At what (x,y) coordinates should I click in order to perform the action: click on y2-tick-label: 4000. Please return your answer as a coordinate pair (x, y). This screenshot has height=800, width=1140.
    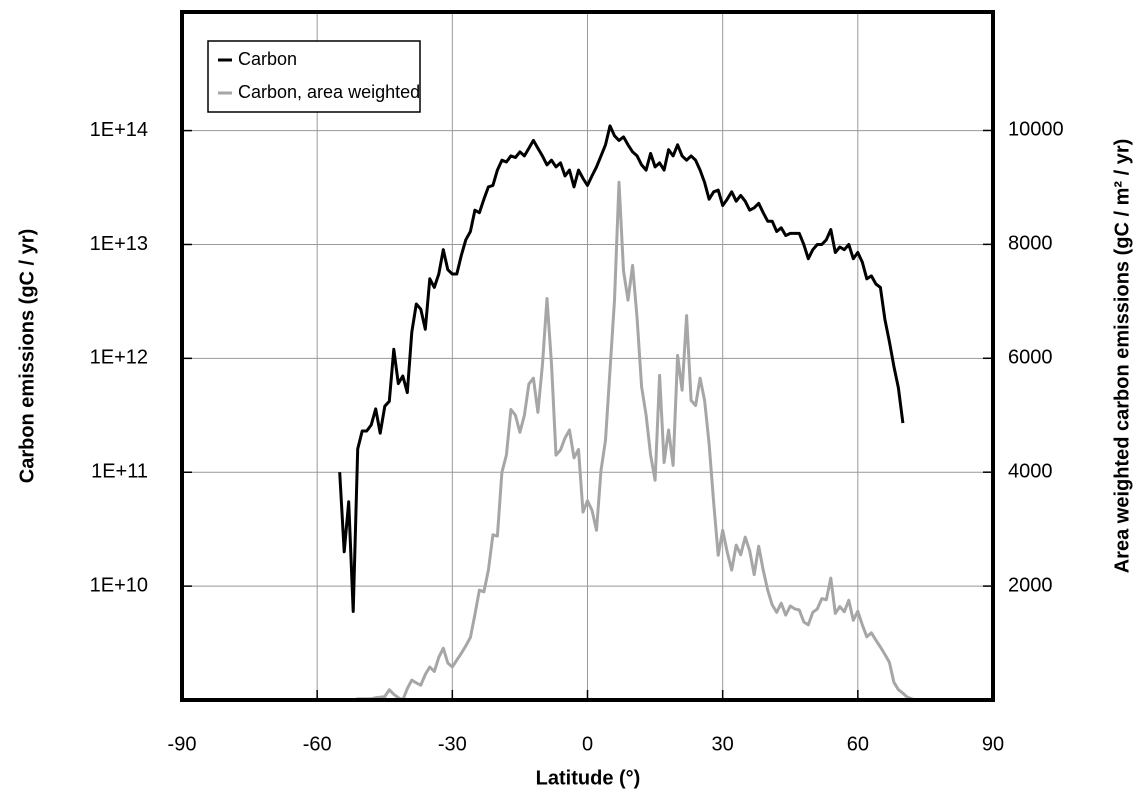
    Looking at the image, I should click on (1030, 471).